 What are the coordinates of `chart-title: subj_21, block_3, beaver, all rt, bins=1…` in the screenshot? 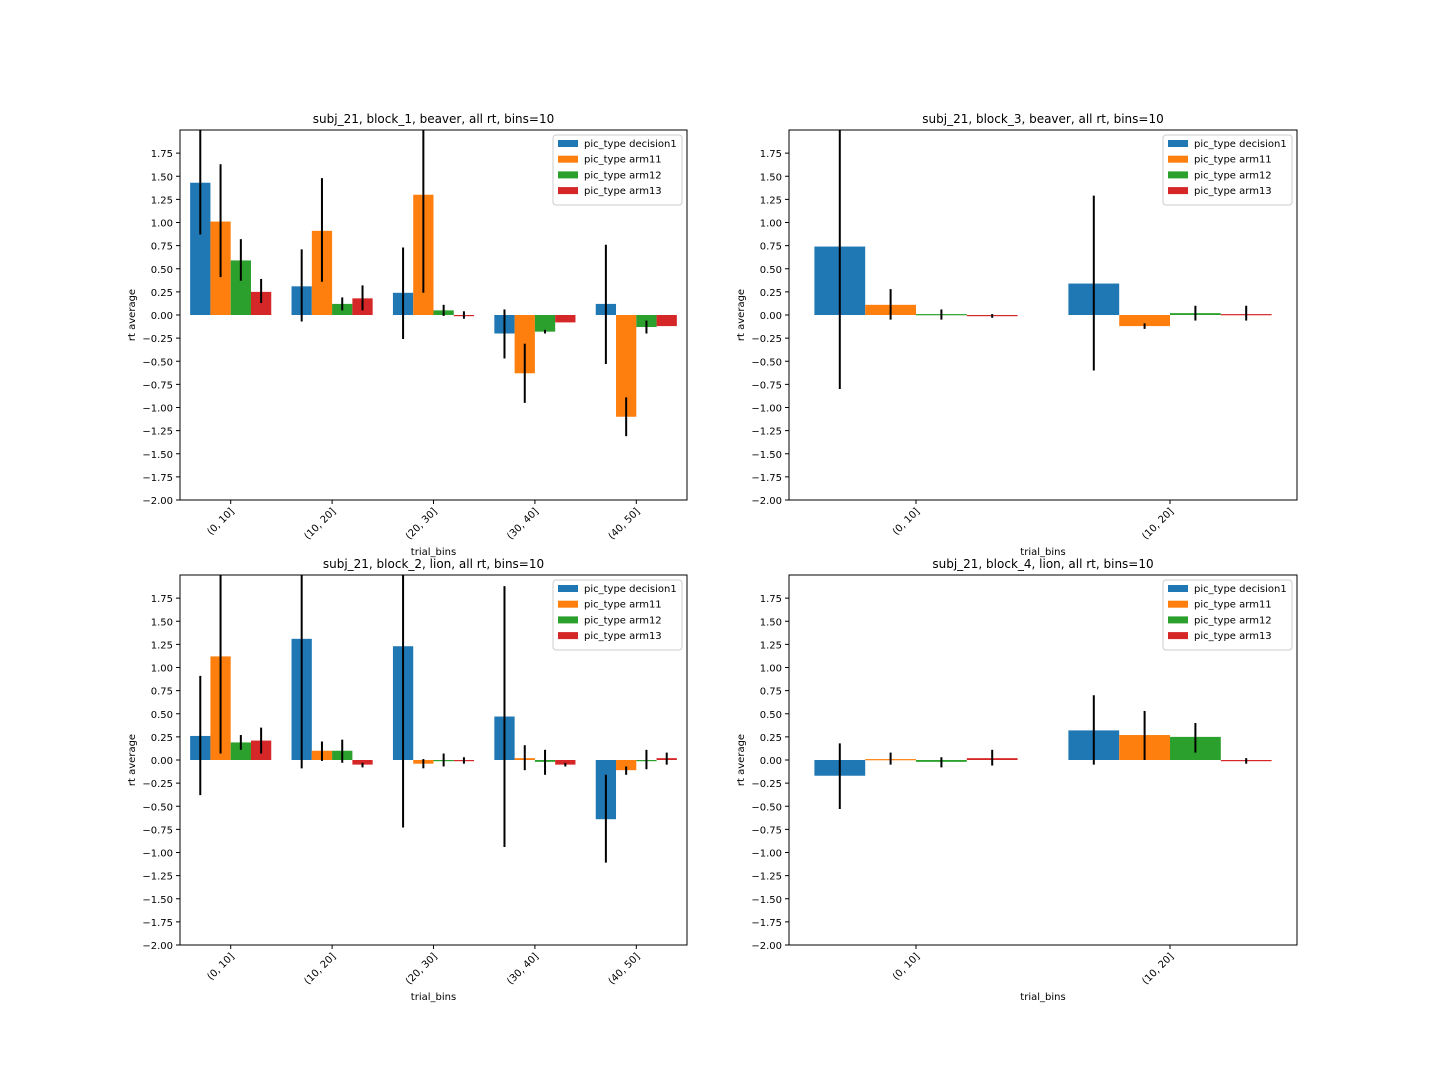 It's located at (1042, 119).